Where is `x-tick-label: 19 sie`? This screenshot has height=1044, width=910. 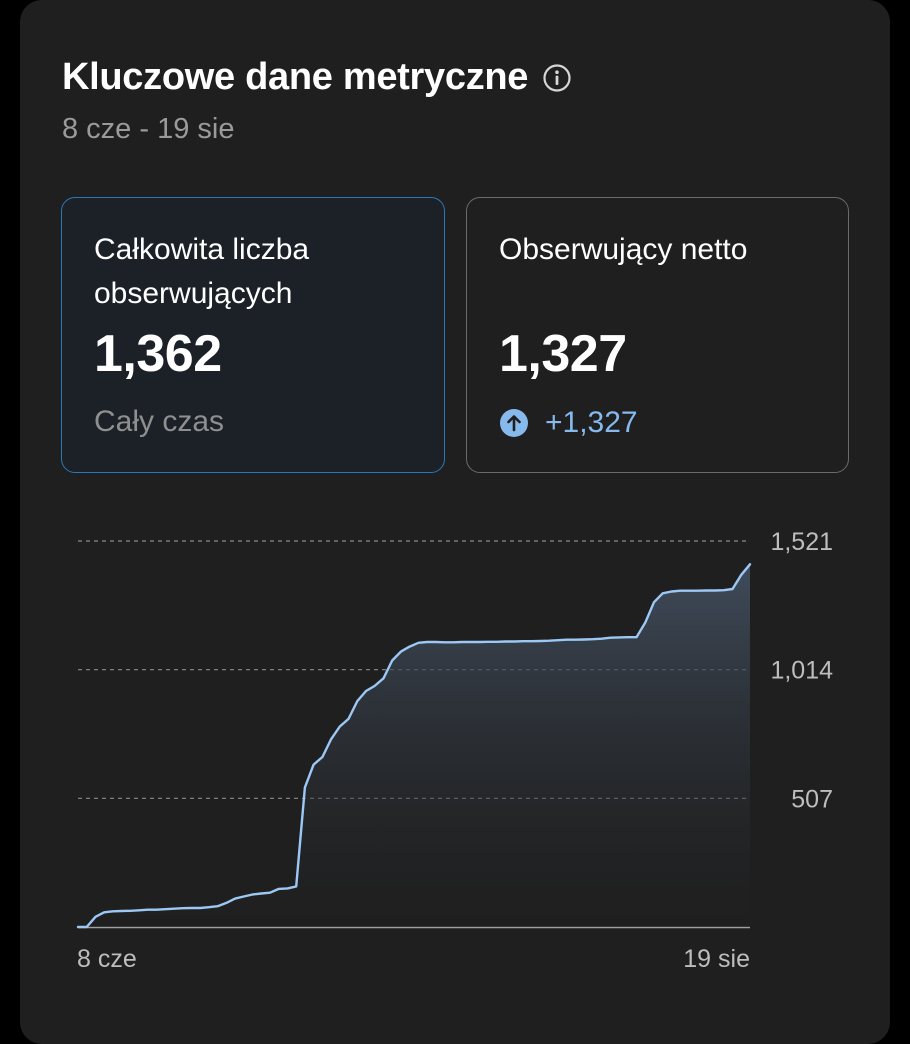
x-tick-label: 19 sie is located at coordinates (716, 959).